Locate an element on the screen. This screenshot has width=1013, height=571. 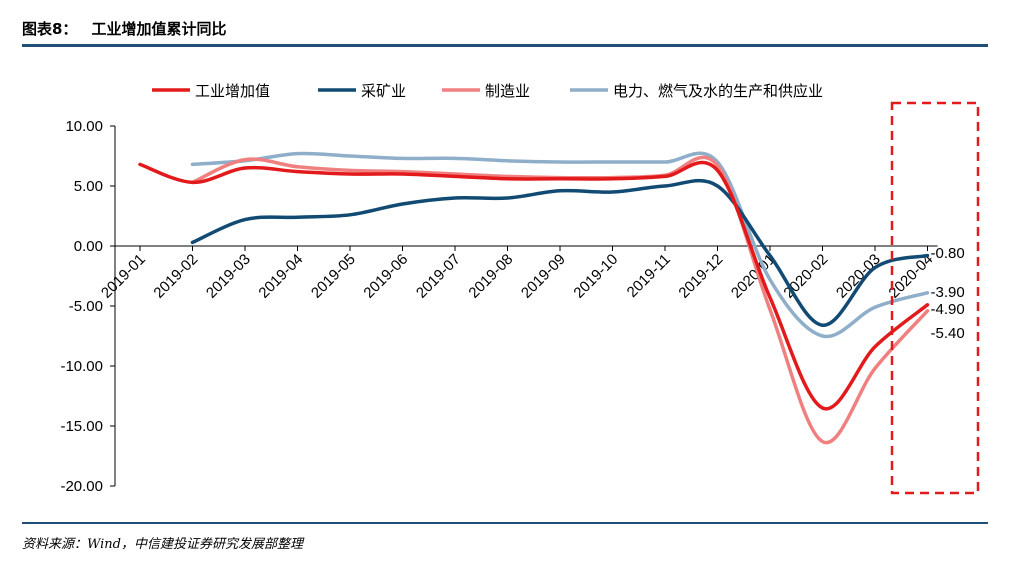
figure-header: 图表8： 工业增加值累计同比 is located at coordinates (124, 28).